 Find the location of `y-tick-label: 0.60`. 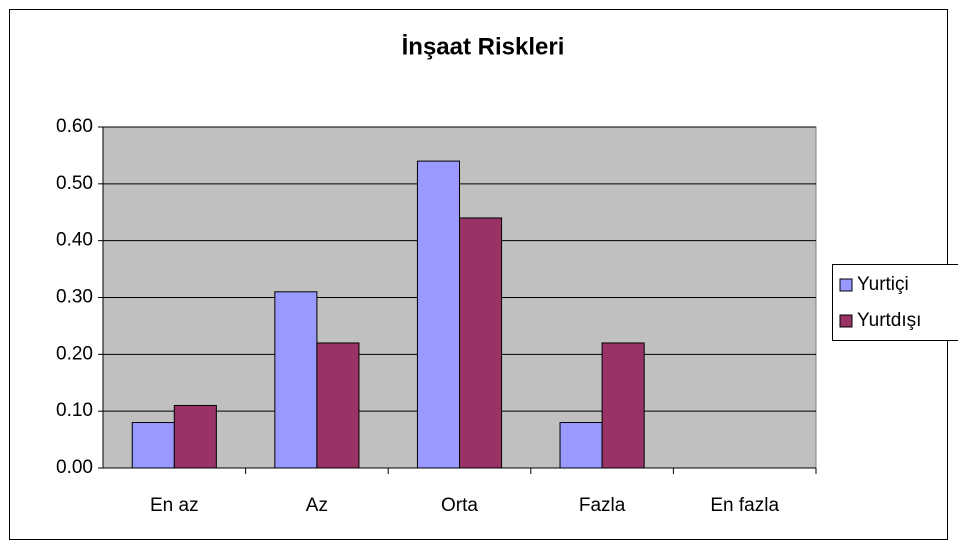

y-tick-label: 0.60 is located at coordinates (74, 126).